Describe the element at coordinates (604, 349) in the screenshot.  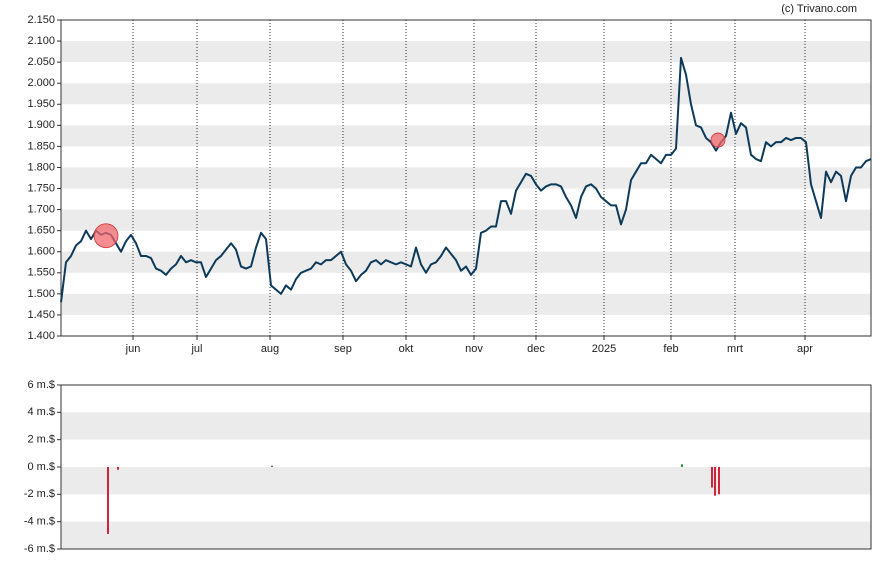
I see `x-tick-label: 2025` at that location.